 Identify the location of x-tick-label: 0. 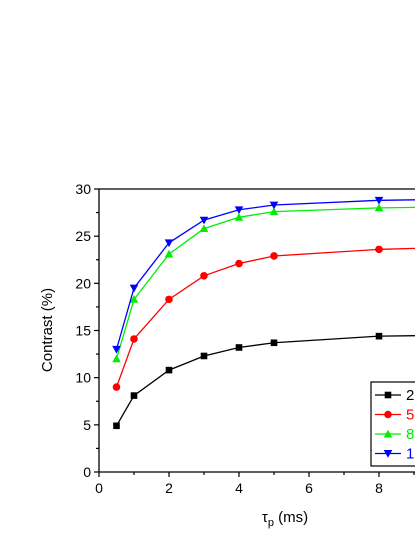
(99, 488).